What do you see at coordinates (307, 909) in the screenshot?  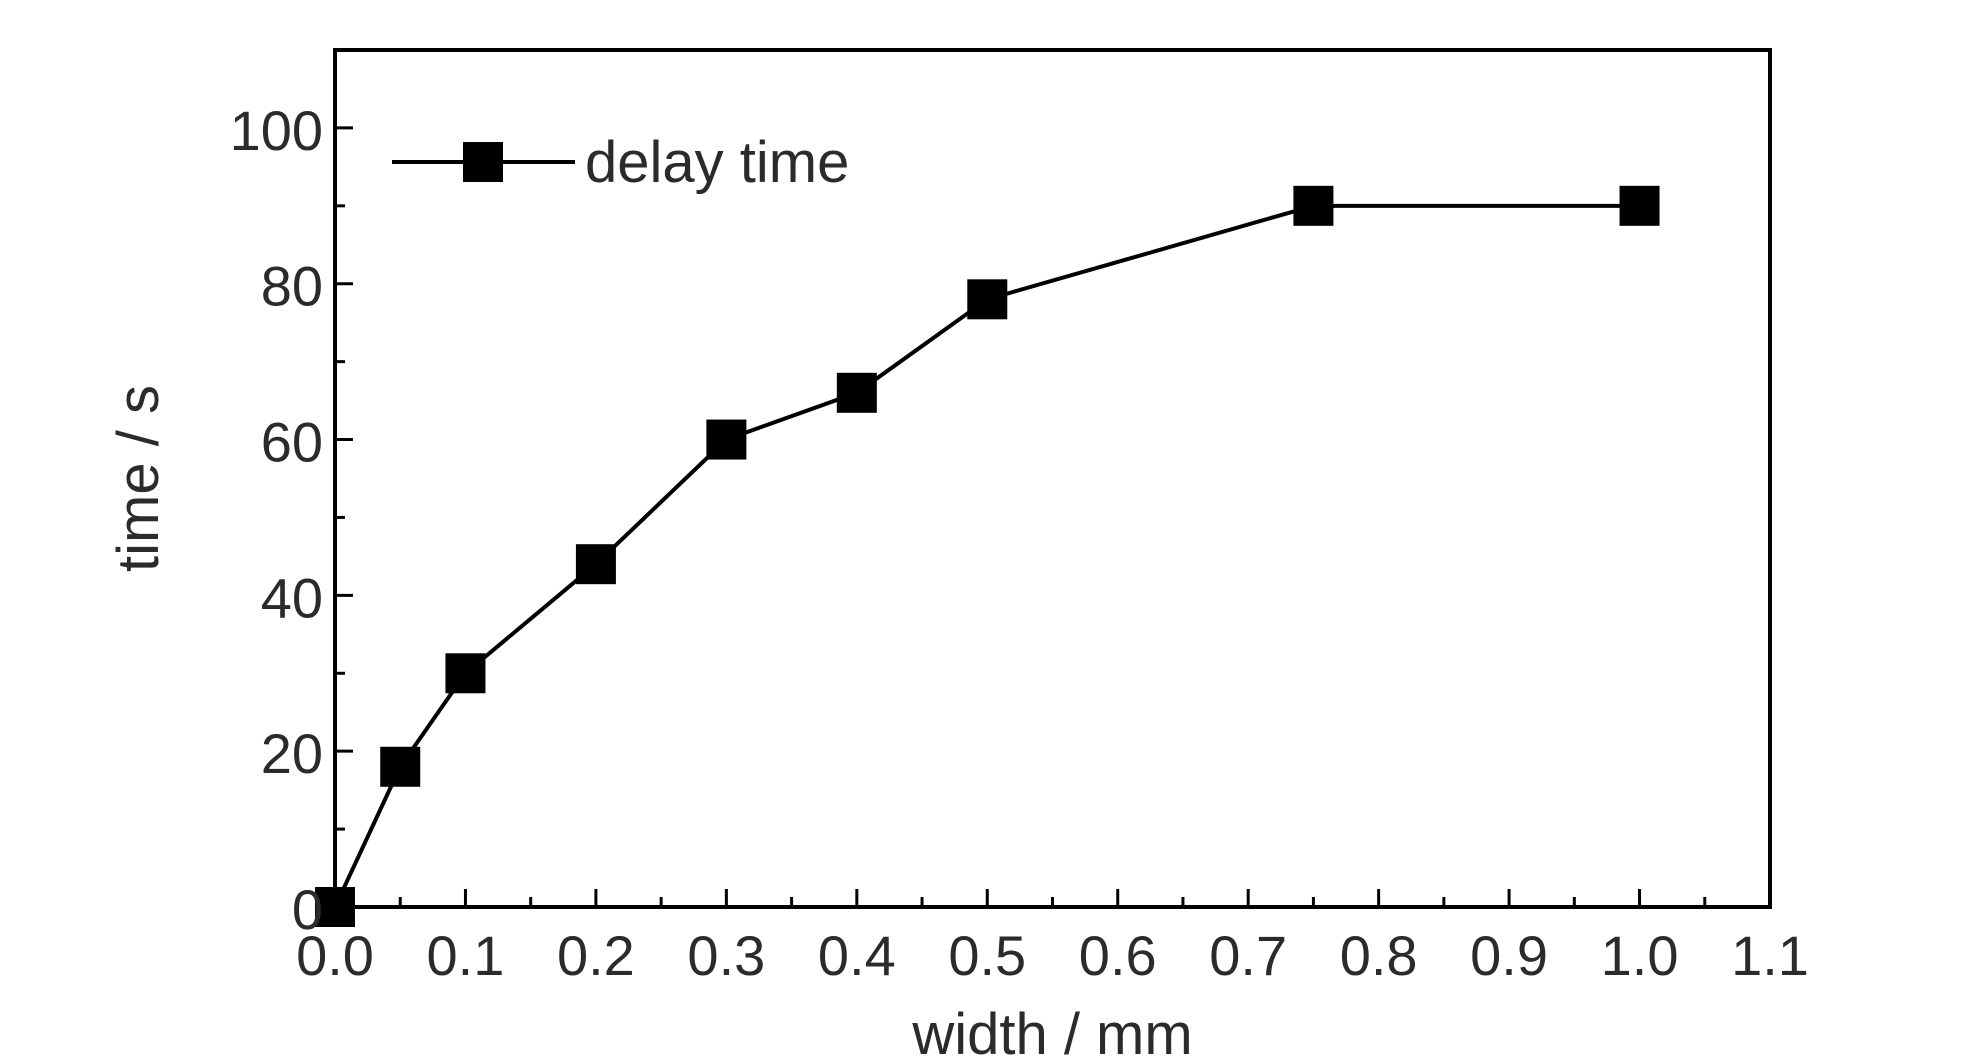 I see `y-tick-label: 0` at bounding box center [307, 909].